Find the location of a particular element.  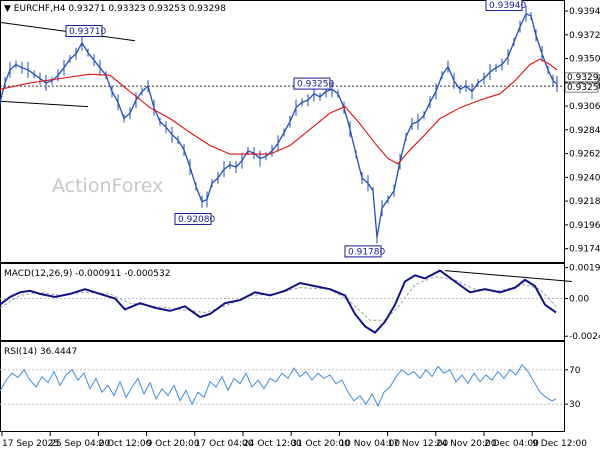

time-axis-label: 2 Oct 12:00 is located at coordinates (124, 444).